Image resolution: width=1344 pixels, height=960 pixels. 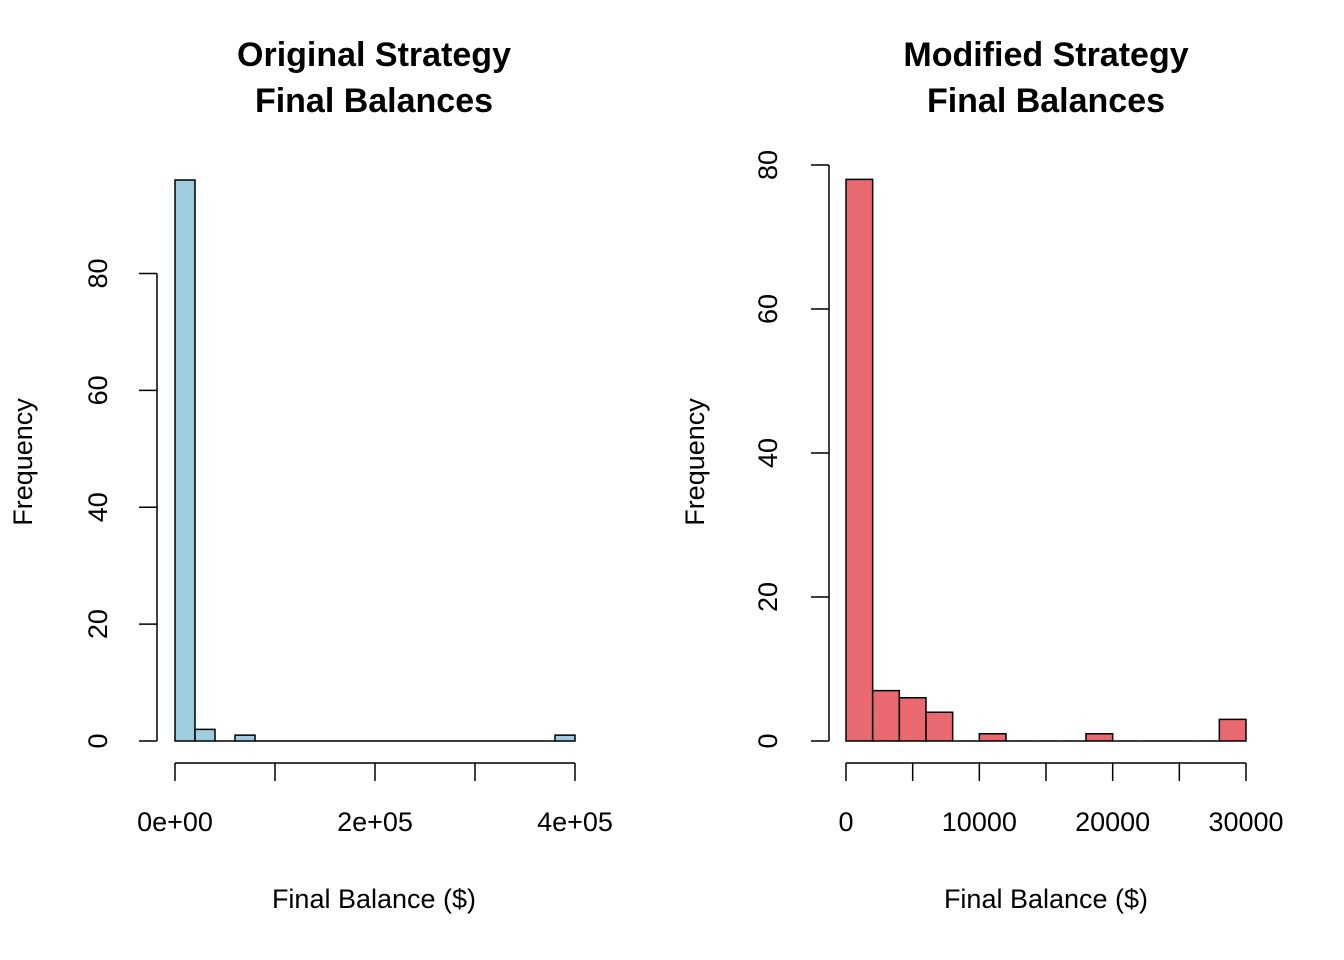 I want to click on chart-title: Modified Strategy, so click(x=1045, y=55).